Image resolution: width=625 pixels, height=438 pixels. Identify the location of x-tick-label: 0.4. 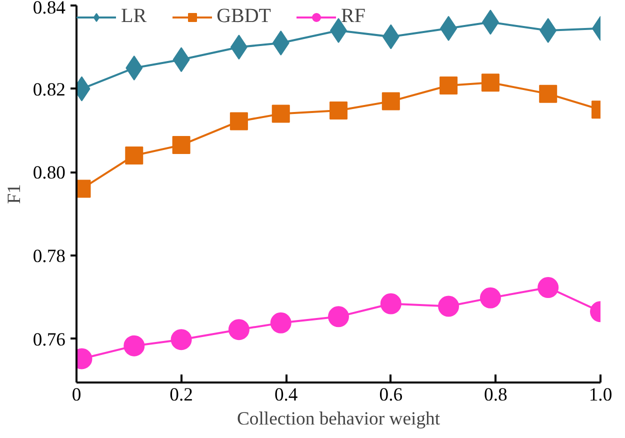
(286, 395).